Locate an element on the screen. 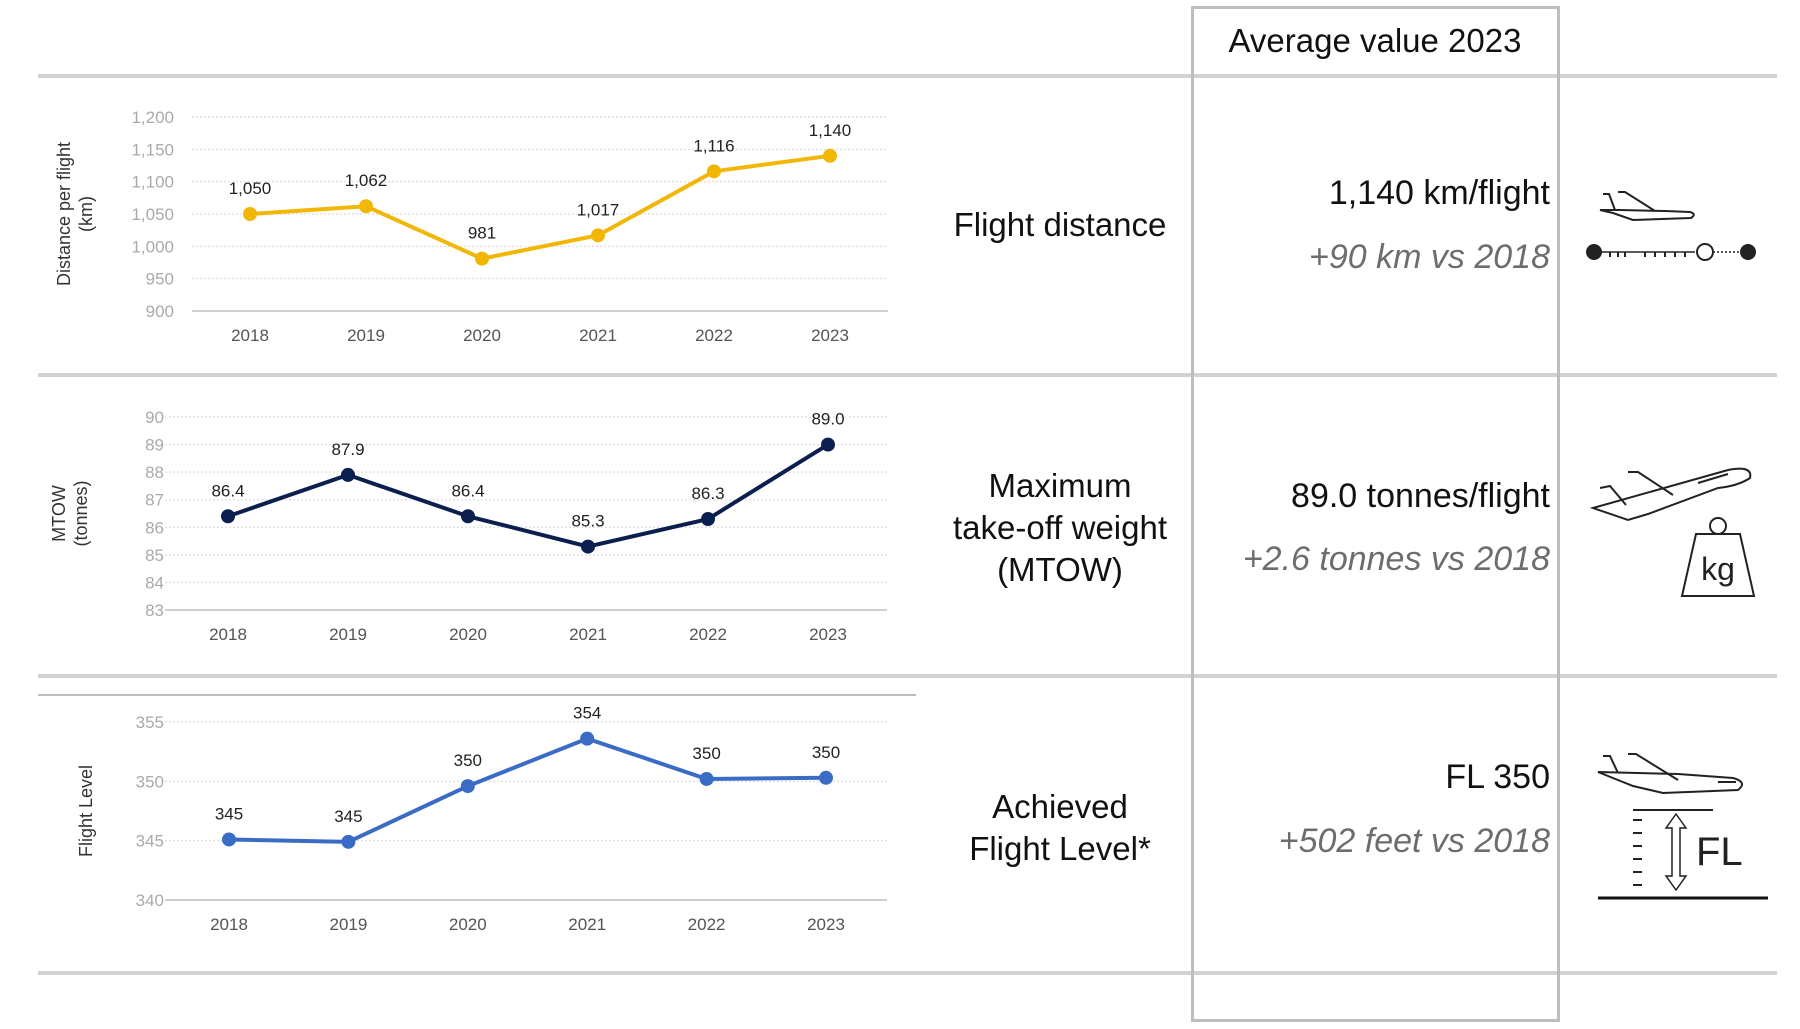  flight-distance-label: Flight distance is located at coordinates (1060, 224).